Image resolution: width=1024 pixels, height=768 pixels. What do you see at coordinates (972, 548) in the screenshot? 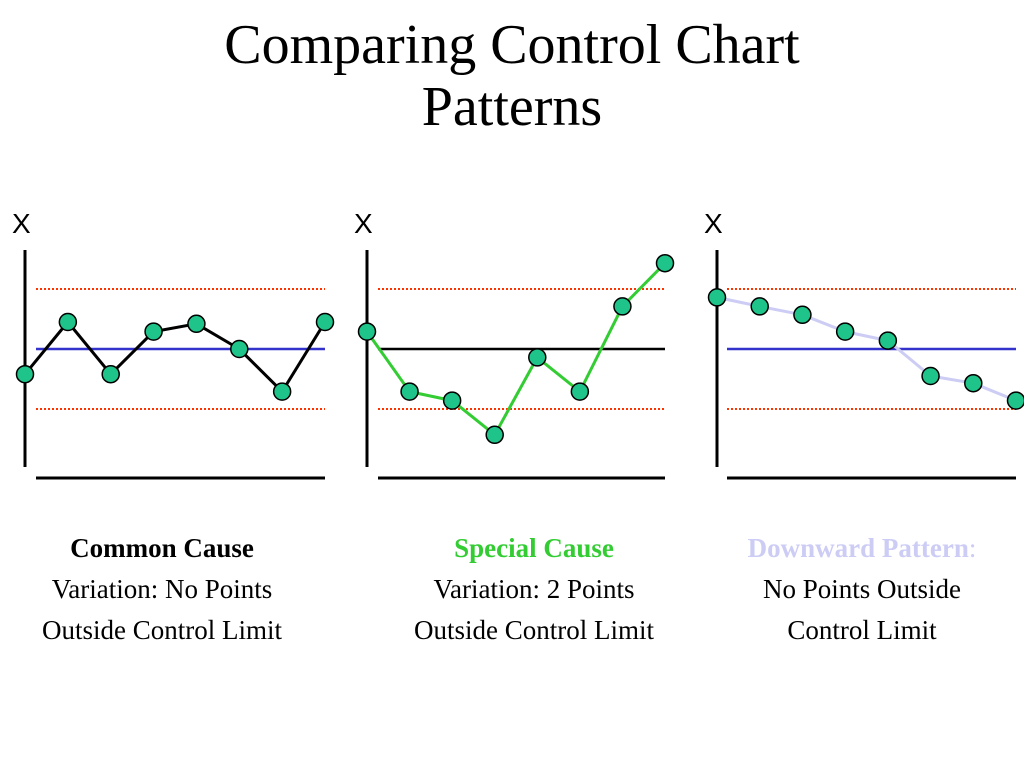
I see `caption-heading-suffix: :` at bounding box center [972, 548].